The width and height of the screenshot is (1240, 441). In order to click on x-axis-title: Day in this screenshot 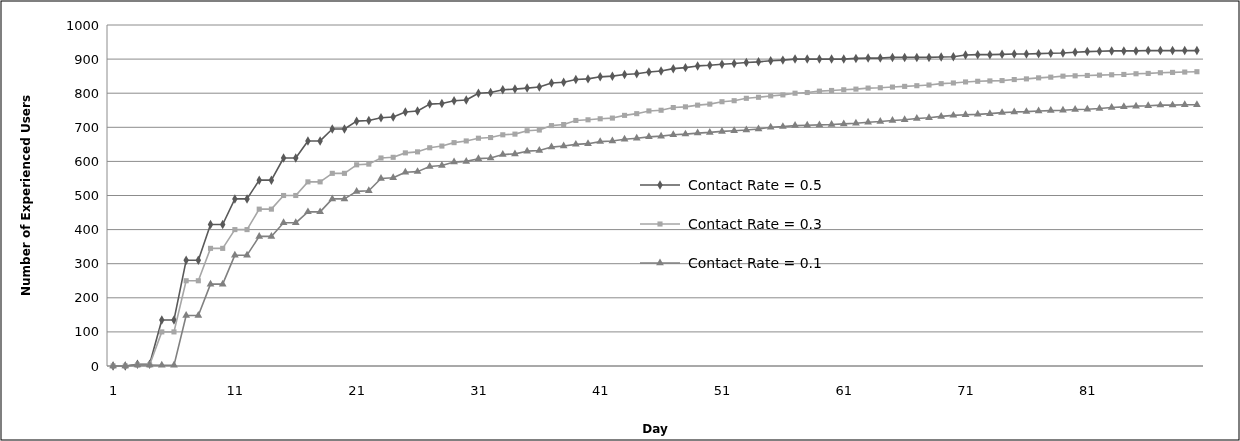, I will do `click(655, 429)`.